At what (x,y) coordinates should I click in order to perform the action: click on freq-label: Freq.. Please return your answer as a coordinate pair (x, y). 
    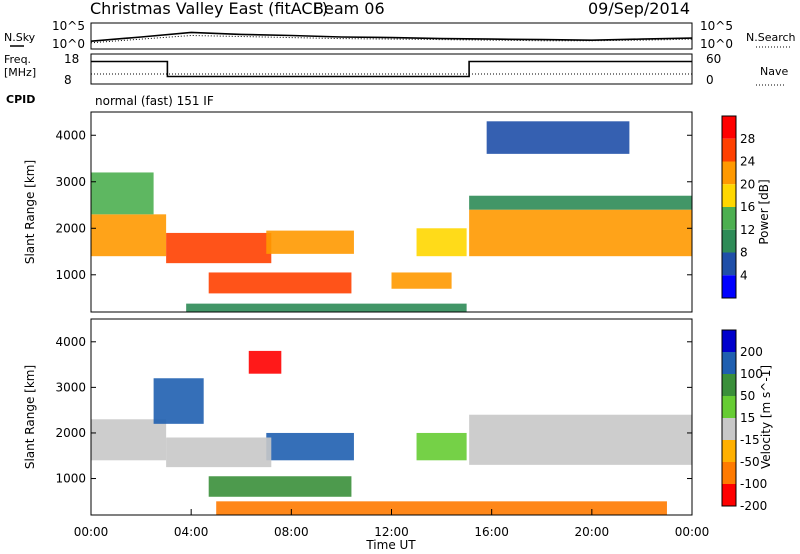
    Looking at the image, I should click on (17, 59).